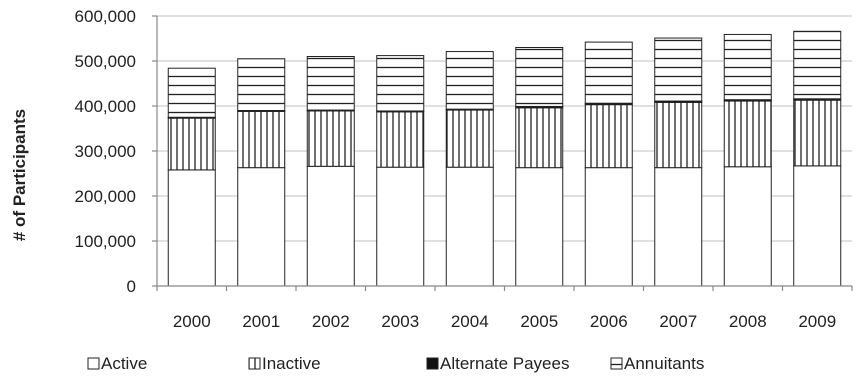  I want to click on legend: Active Inactive Alternate Payees Annuitants, so click(395, 363).